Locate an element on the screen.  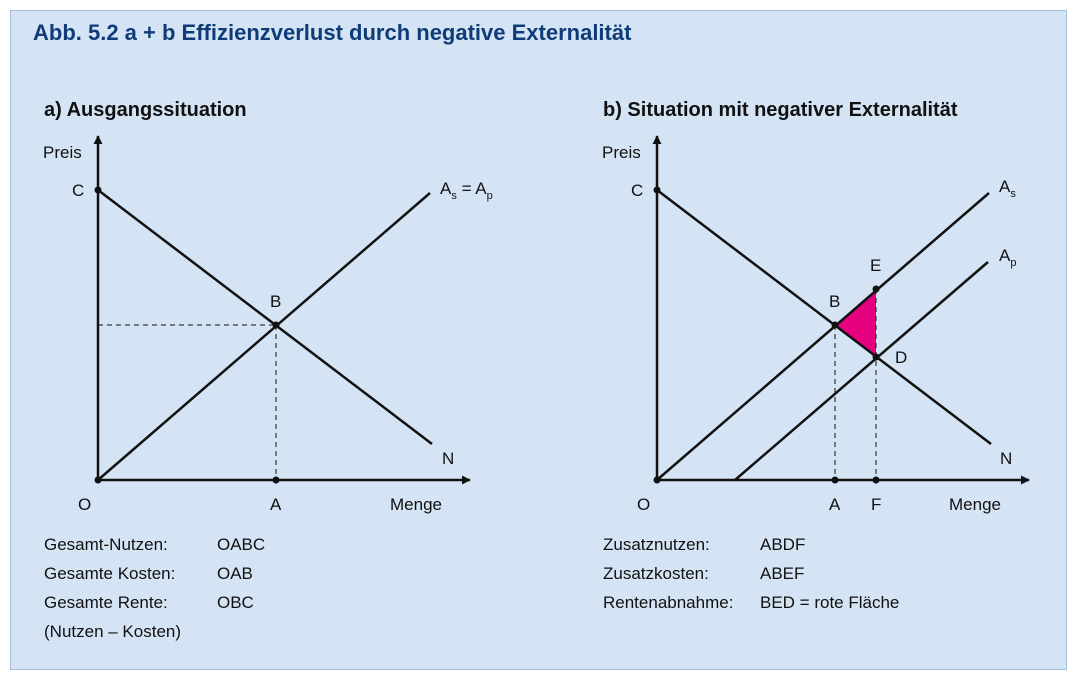
panel-b-point-f is located at coordinates (876, 480).